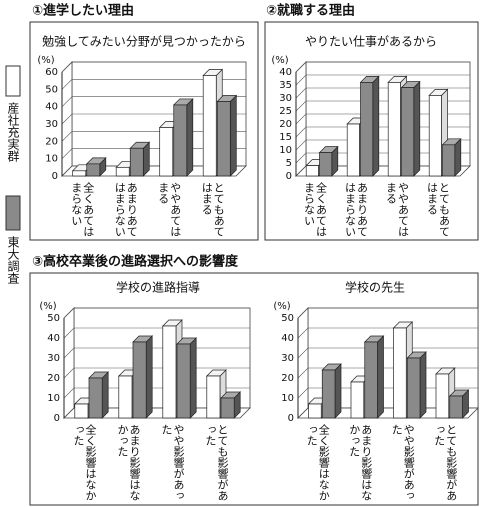 The width and height of the screenshot is (480, 507). What do you see at coordinates (289, 163) in the screenshot?
I see `y-tick-label: 5` at bounding box center [289, 163].